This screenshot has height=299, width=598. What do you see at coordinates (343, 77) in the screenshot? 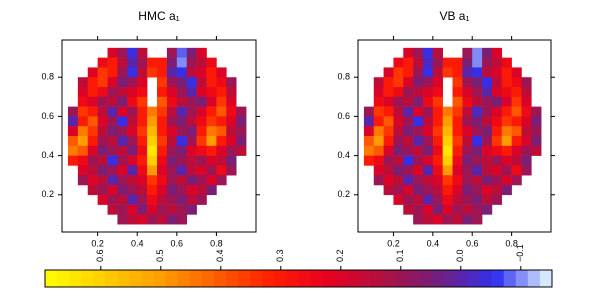
I see `y-tick-label: 0.8` at bounding box center [343, 77].